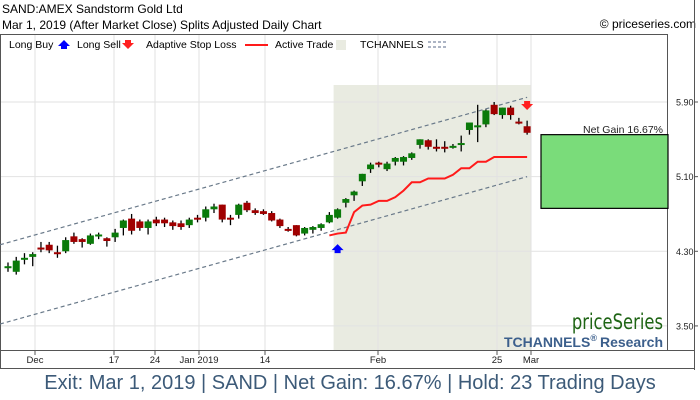 Image resolution: width=700 pixels, height=400 pixels. I want to click on x-tick-label: Dec, so click(35, 360).